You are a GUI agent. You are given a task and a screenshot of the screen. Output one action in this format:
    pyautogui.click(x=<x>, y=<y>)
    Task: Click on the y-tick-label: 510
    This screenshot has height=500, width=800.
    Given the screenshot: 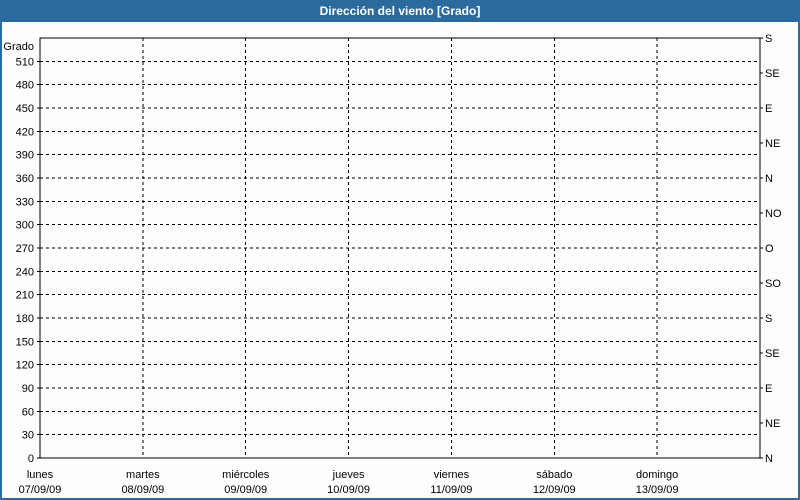 What is the action you would take?
    pyautogui.click(x=25, y=62)
    